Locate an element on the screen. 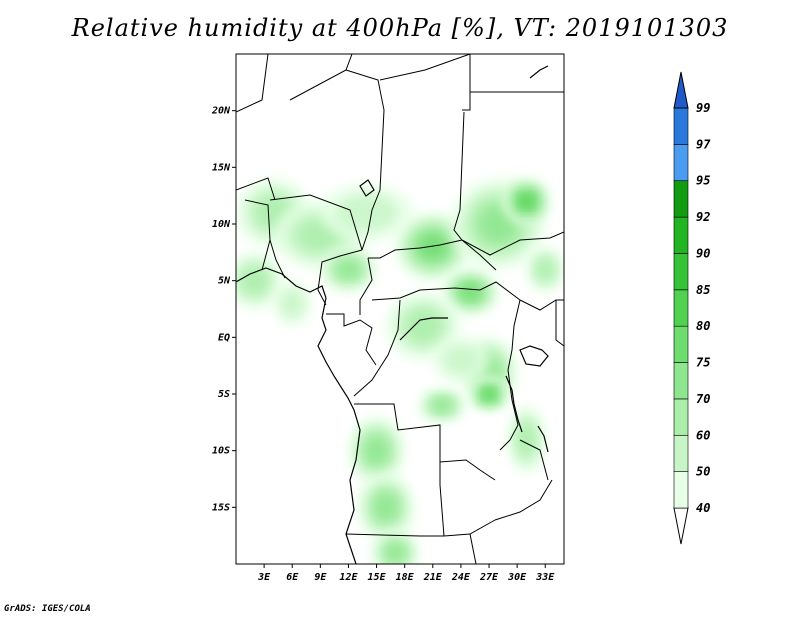 This screenshot has width=800, height=618. colorbar-label-97: 97 is located at coordinates (703, 144).